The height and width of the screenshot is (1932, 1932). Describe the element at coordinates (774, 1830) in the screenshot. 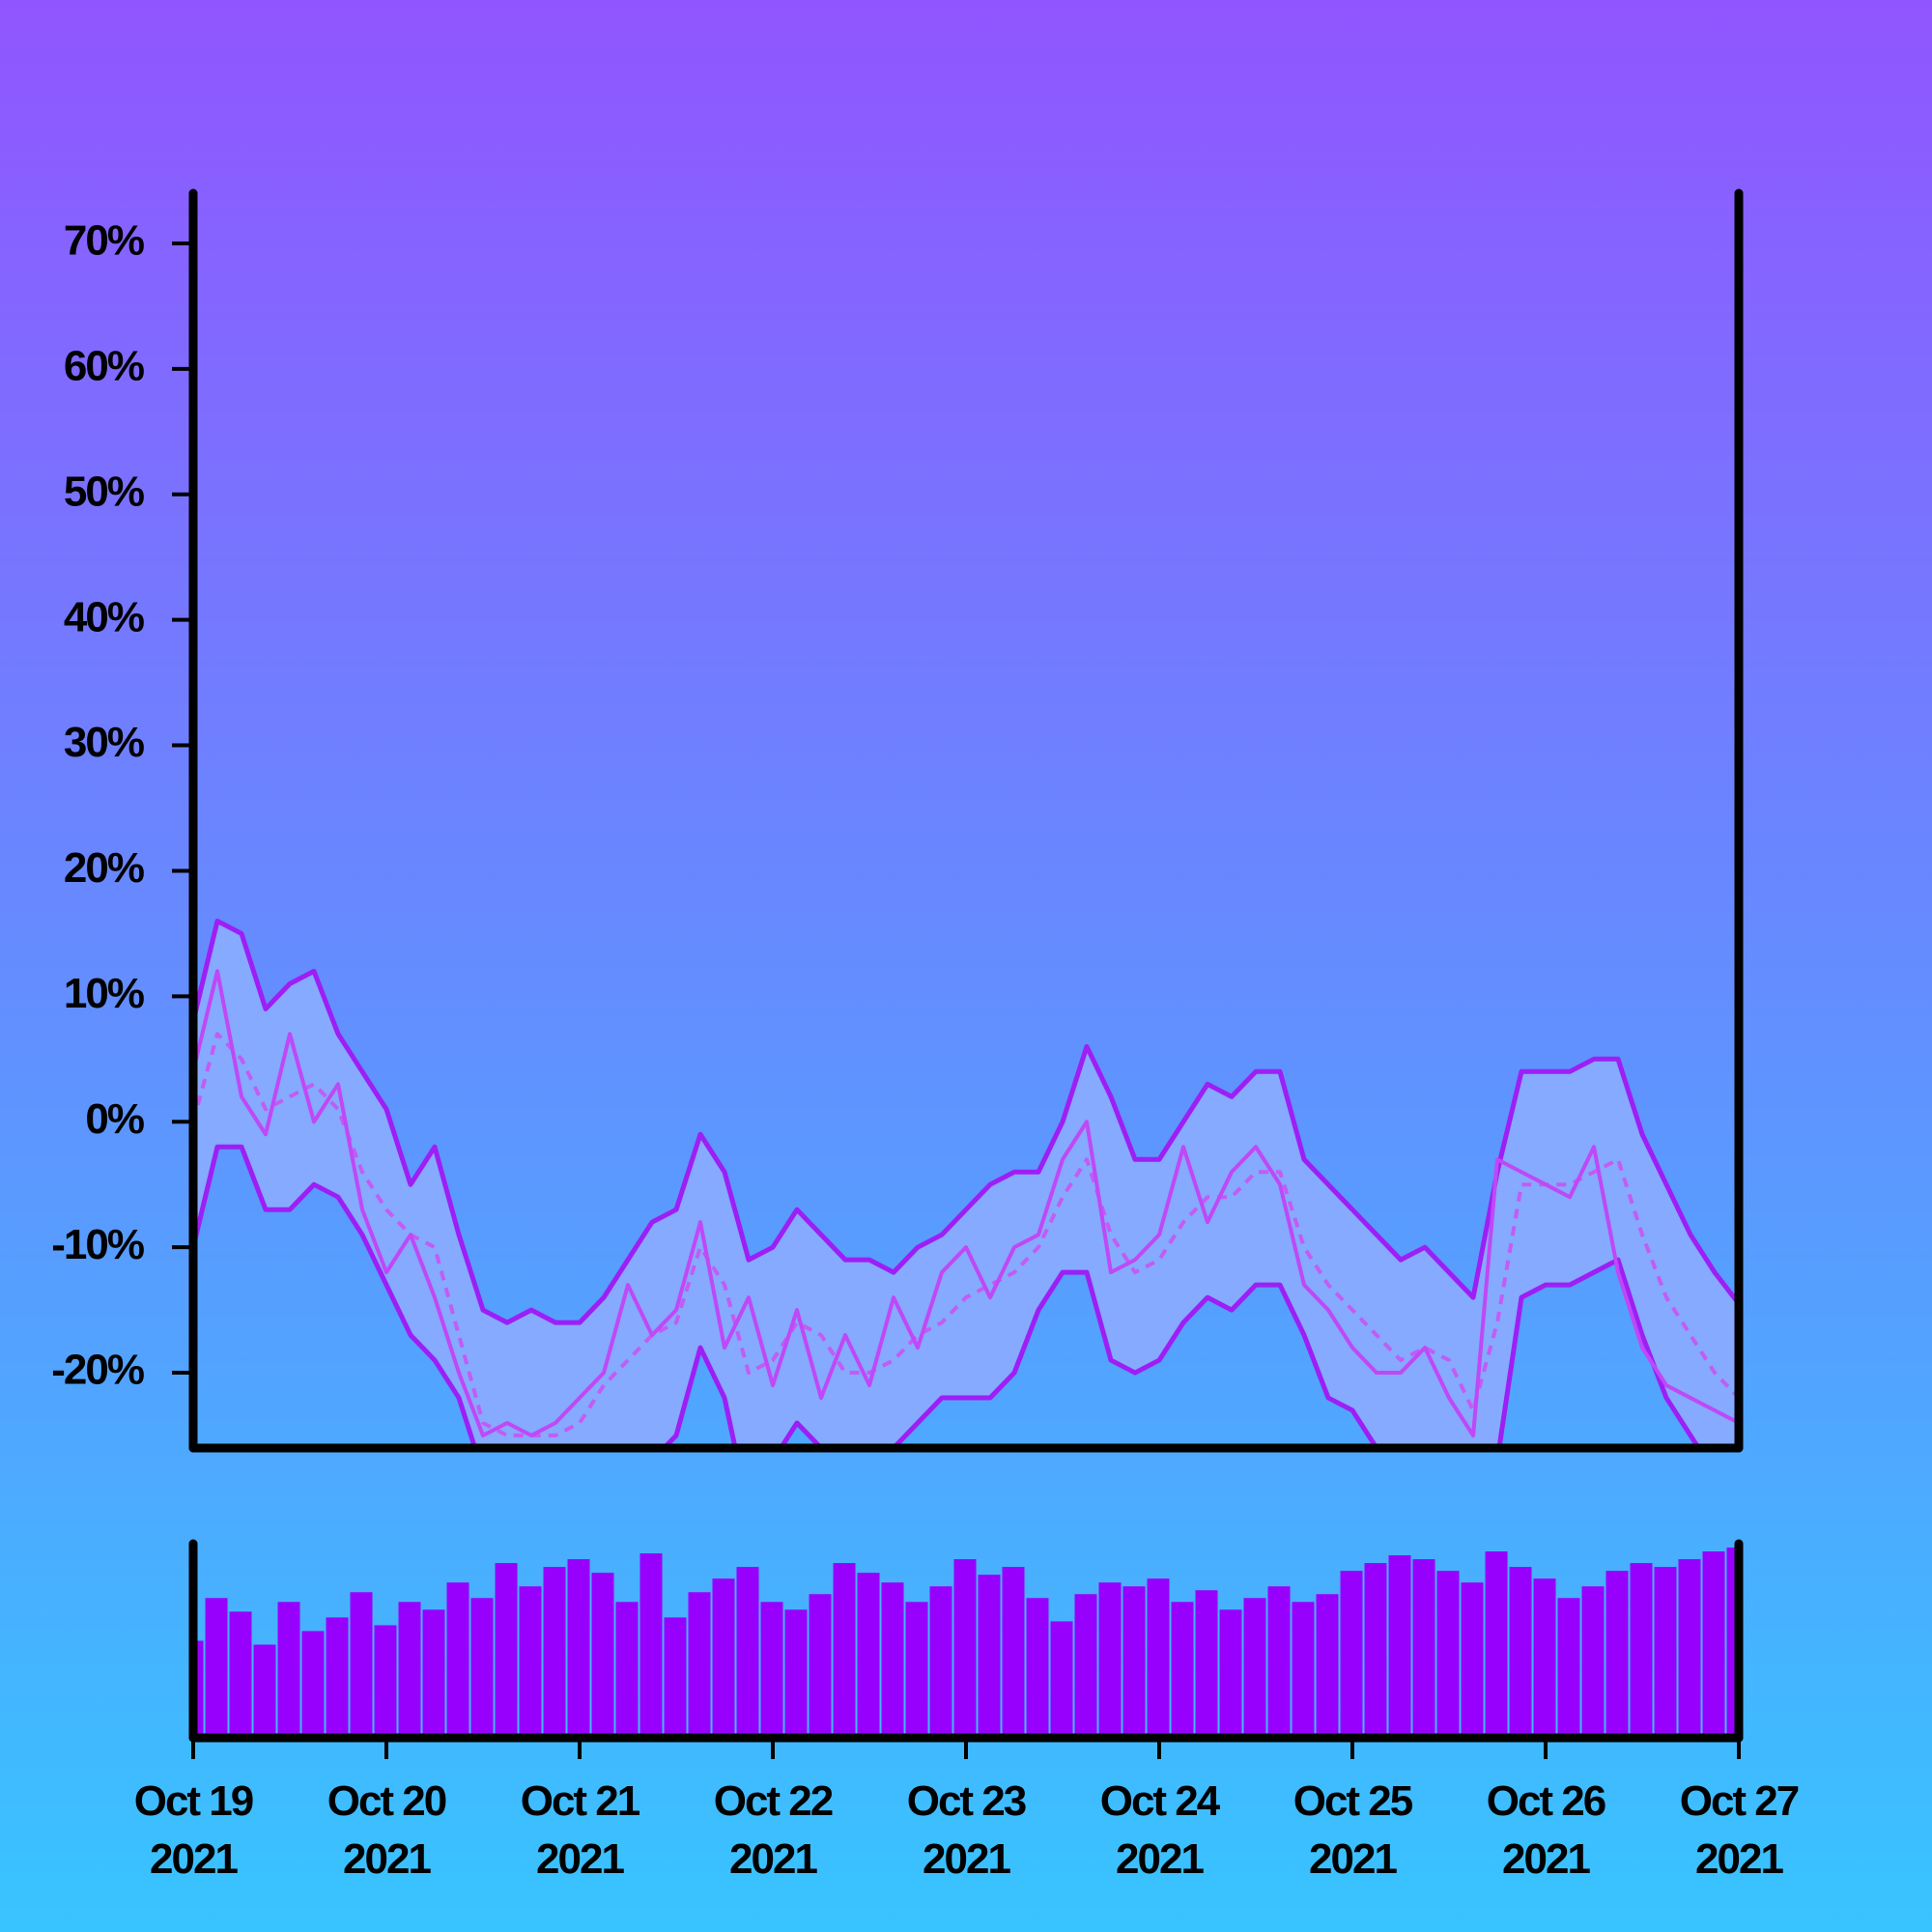

I see `x-tick-label: Oct 22 2021` at that location.